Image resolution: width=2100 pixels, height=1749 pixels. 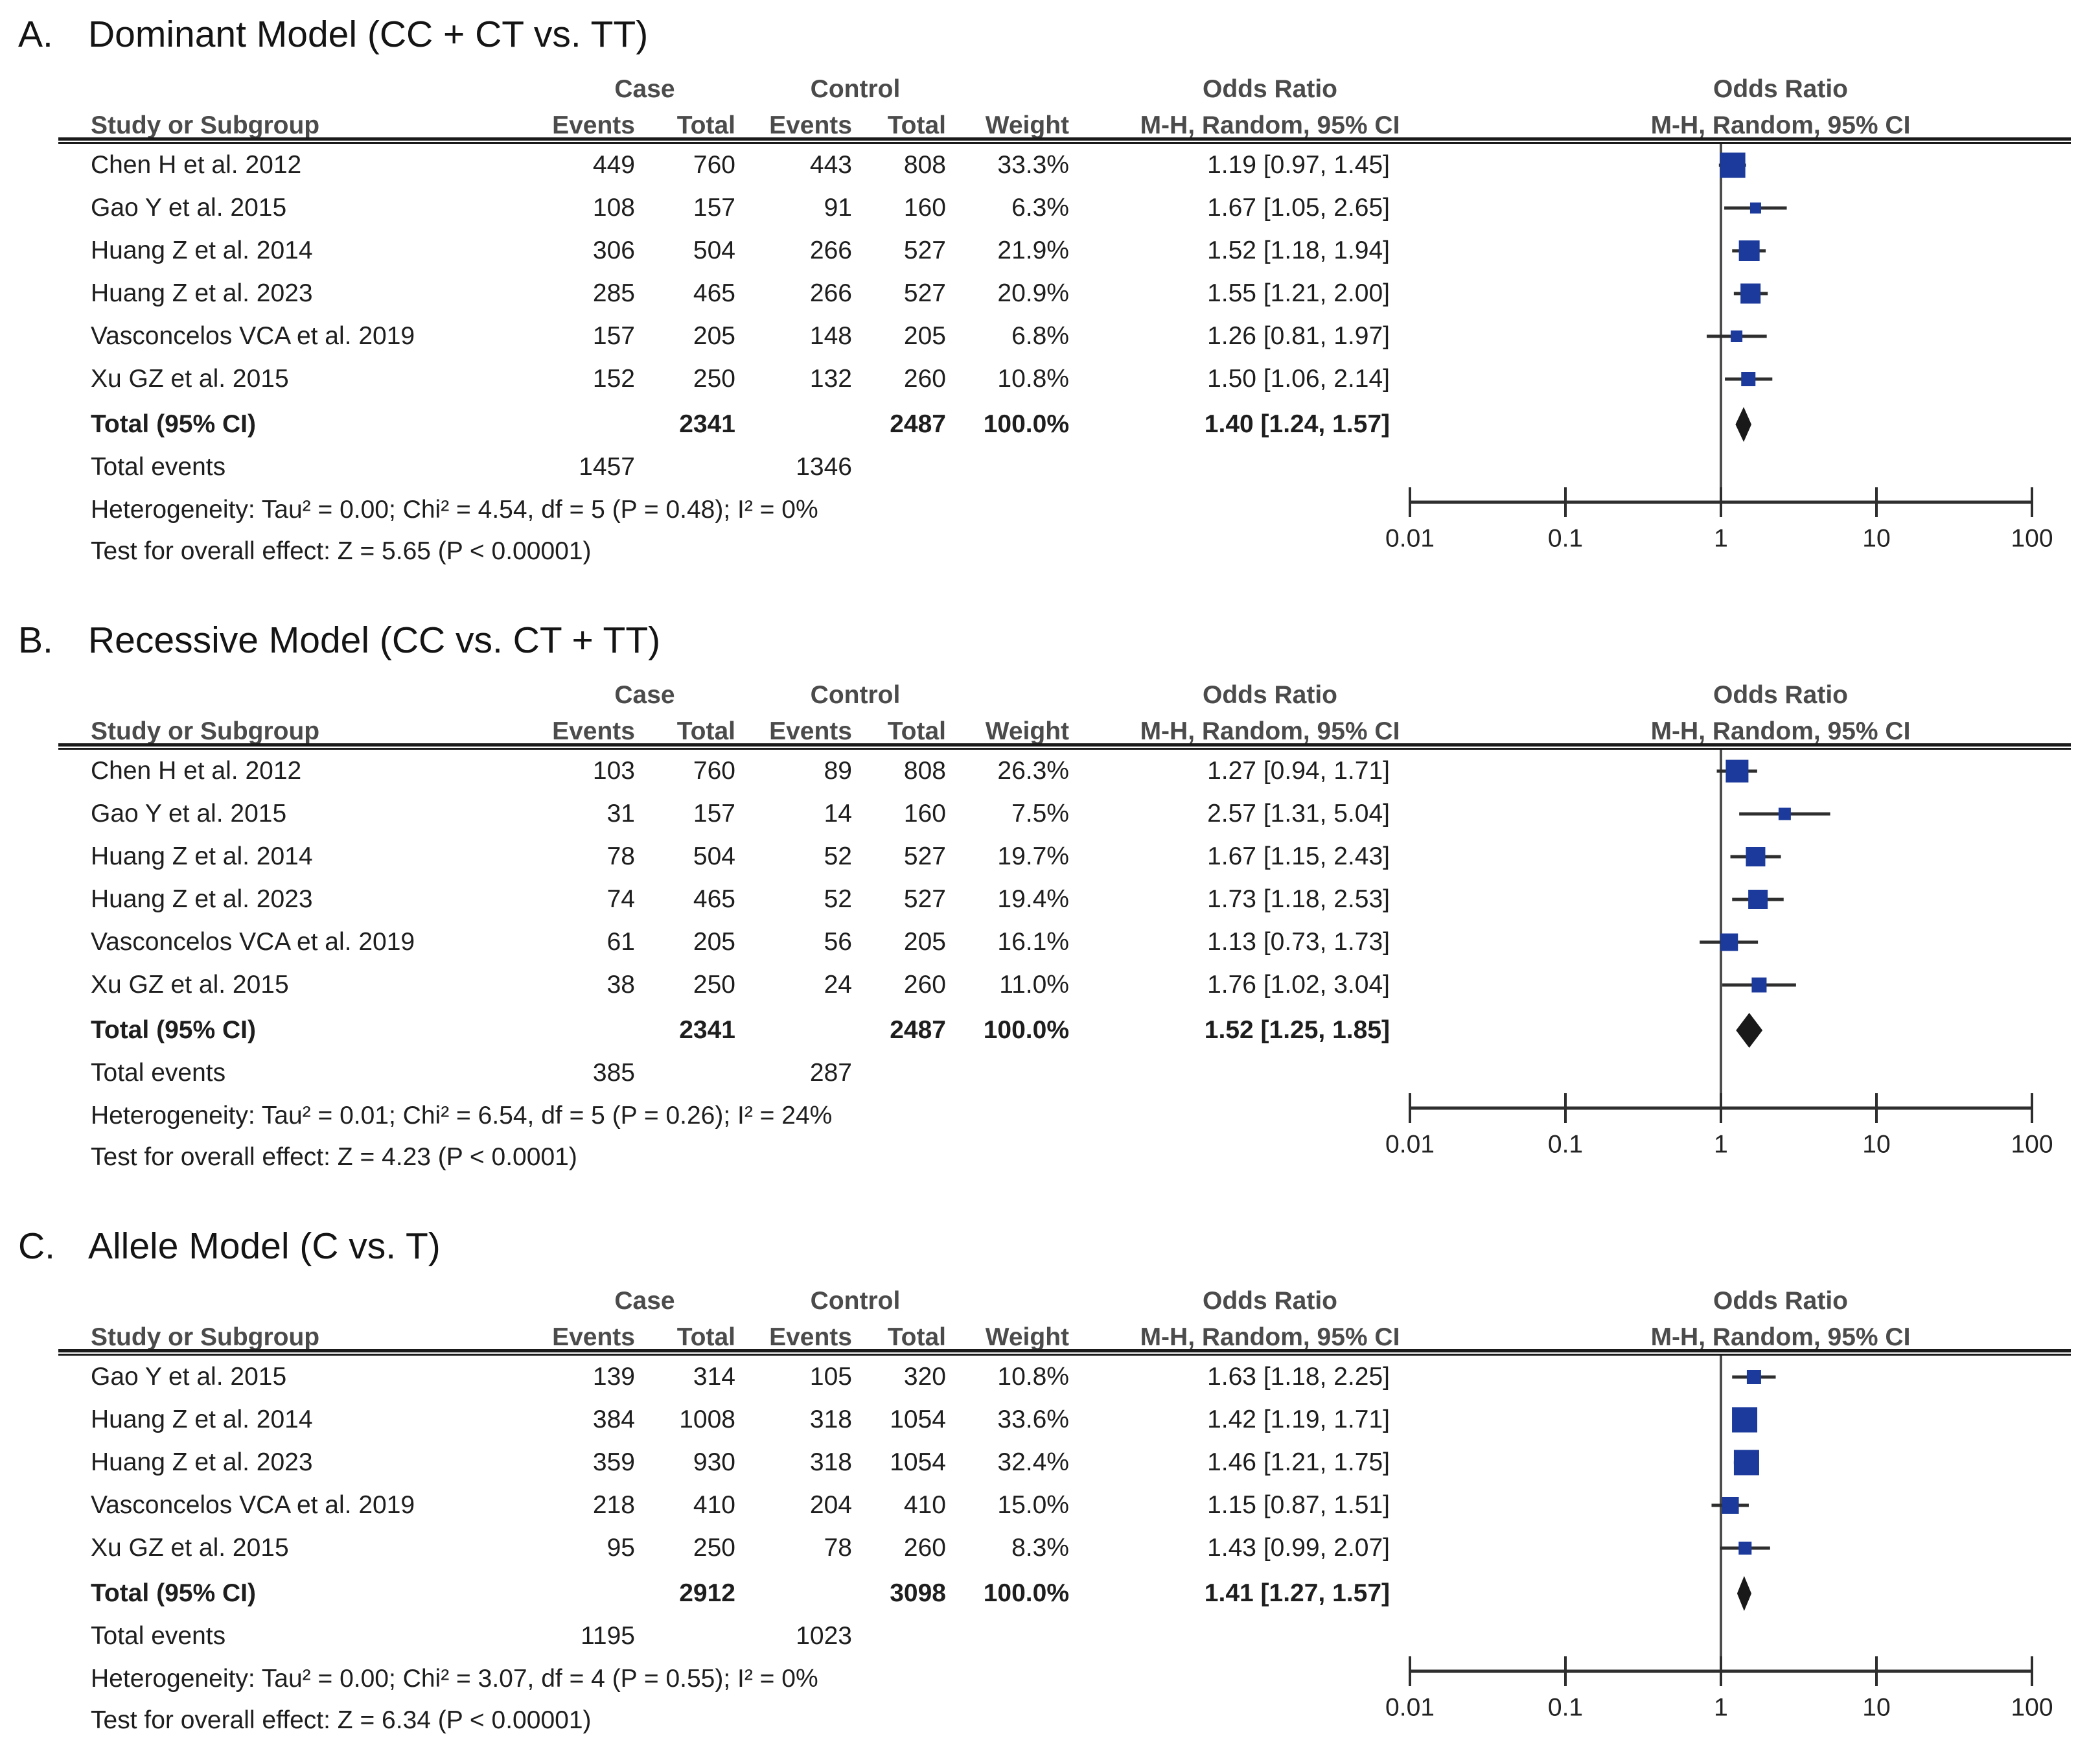 I want to click on case-events-cell: 384, so click(x=613, y=1419).